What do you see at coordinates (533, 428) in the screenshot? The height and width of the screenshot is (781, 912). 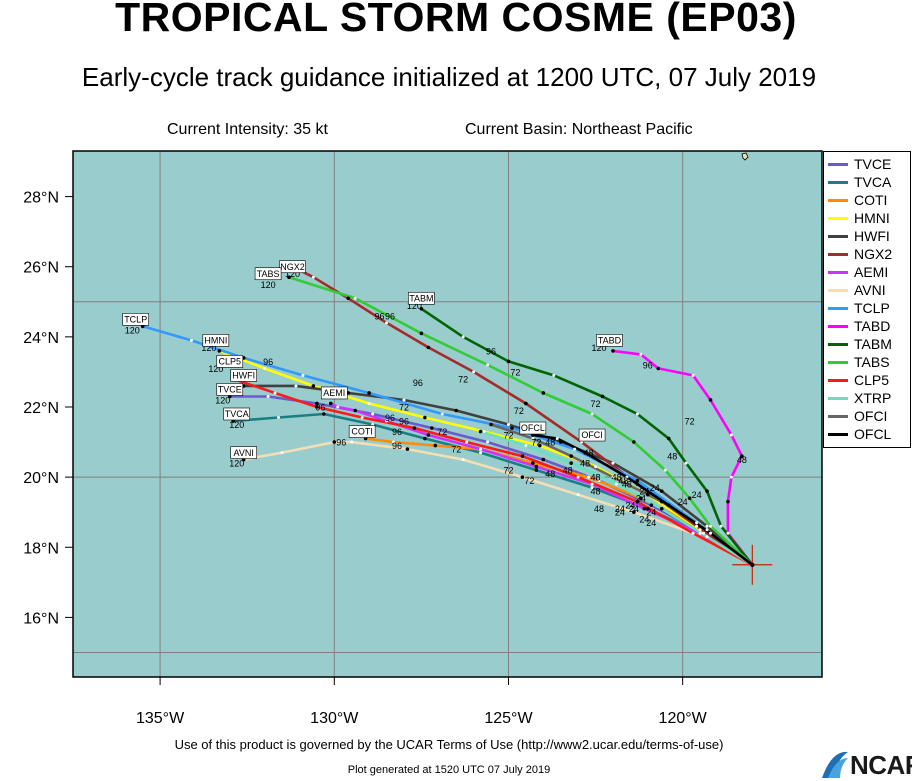 I see `endpoint-label-text: OFCL` at bounding box center [533, 428].